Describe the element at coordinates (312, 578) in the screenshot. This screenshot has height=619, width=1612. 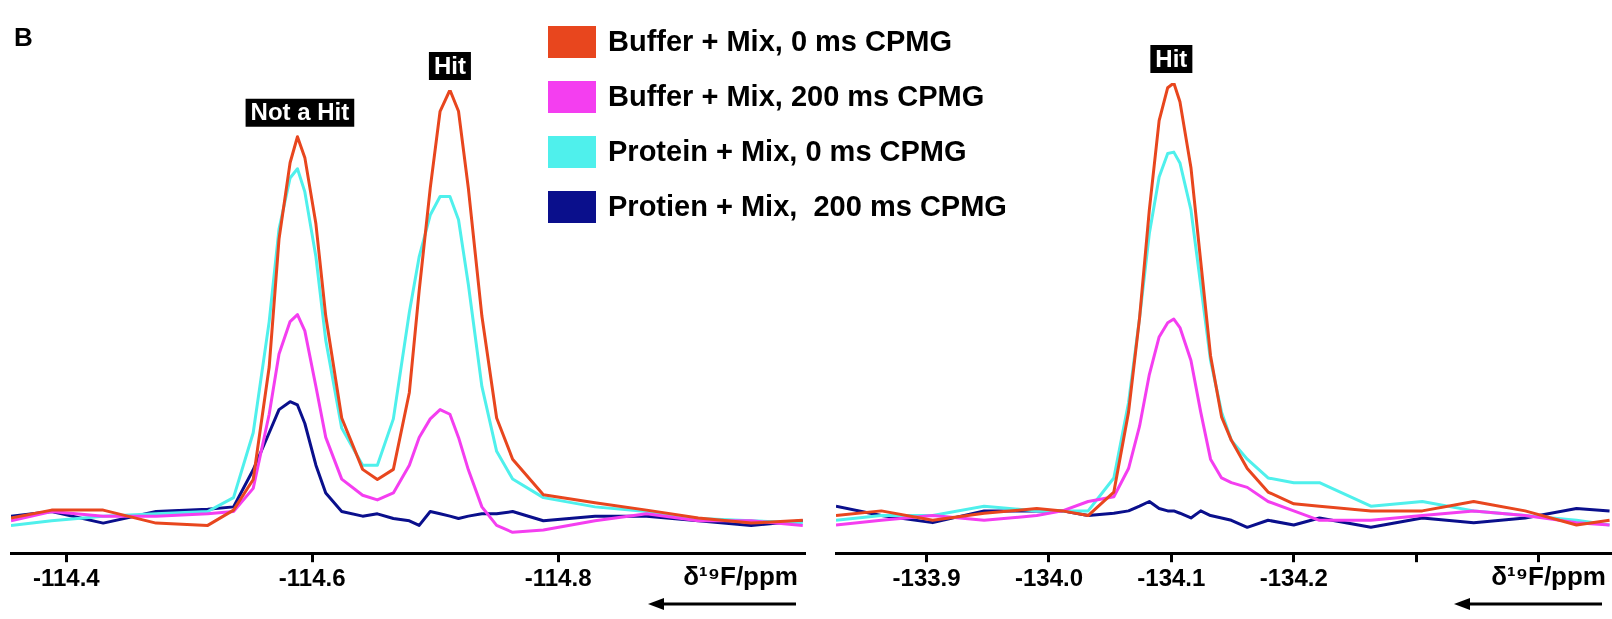
I see `x-tick-label: -114.6` at that location.